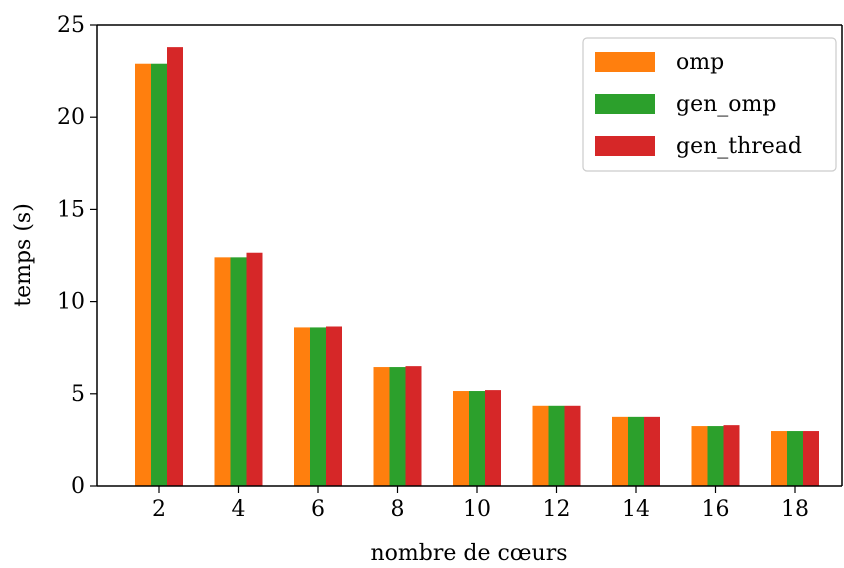 The height and width of the screenshot is (568, 844). I want to click on legend-swatch-gen_thread, so click(625, 146).